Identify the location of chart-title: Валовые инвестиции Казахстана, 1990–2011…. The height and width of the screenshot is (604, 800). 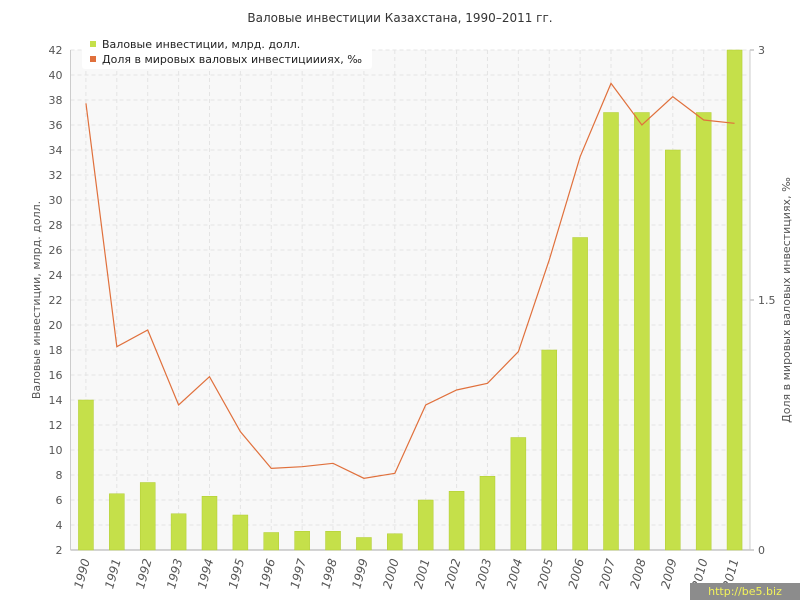
(399, 18).